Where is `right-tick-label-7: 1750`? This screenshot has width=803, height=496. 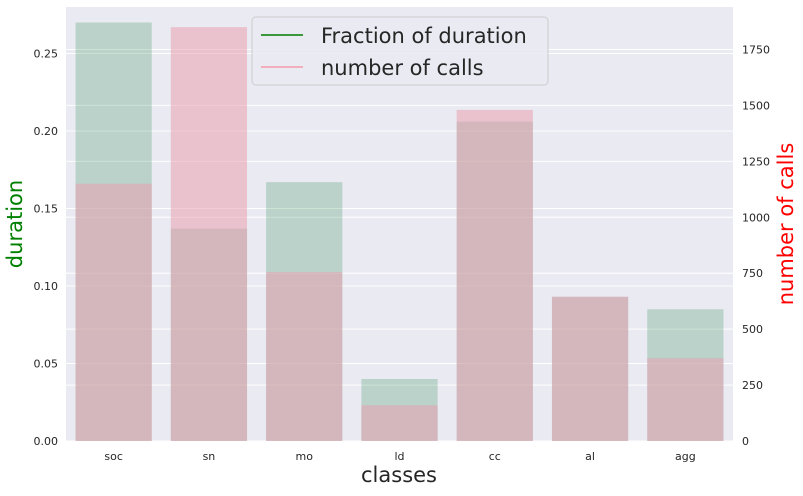 right-tick-label-7: 1750 is located at coordinates (756, 50).